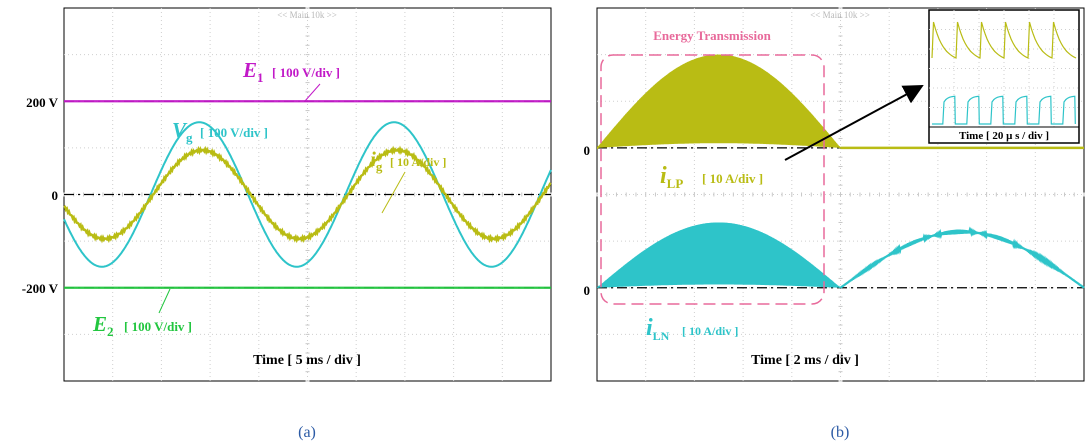 Image resolution: width=1087 pixels, height=444 pixels. I want to click on inset-frame, so click(1004, 76).